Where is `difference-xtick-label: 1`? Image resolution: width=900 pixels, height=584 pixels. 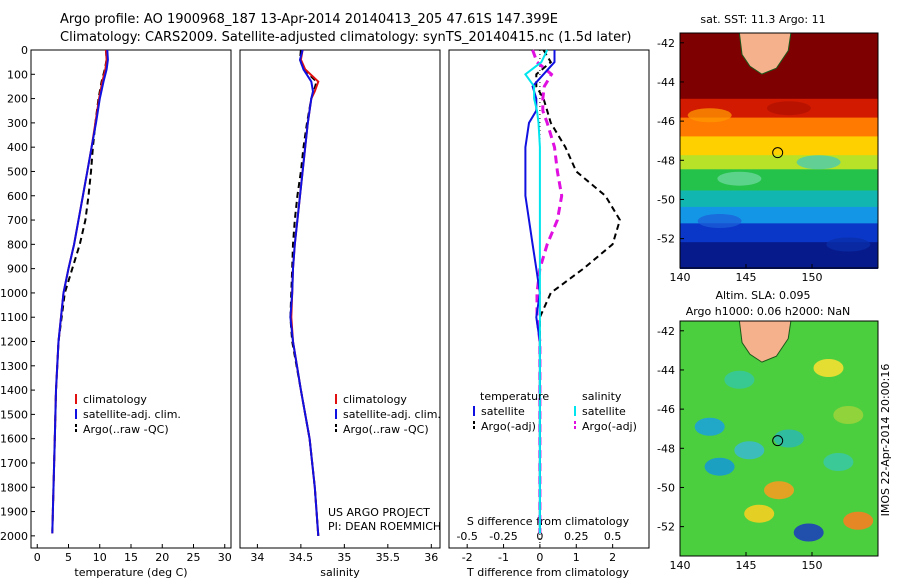
difference-xtick-label: 1 is located at coordinates (576, 557).